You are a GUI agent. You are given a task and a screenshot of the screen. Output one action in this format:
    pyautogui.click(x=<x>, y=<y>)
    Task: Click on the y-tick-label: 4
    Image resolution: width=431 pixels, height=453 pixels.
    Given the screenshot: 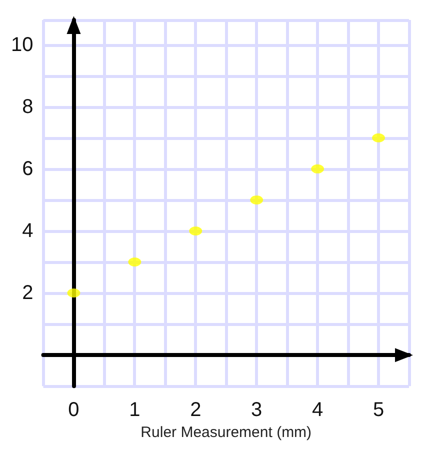 What is the action you would take?
    pyautogui.click(x=28, y=231)
    